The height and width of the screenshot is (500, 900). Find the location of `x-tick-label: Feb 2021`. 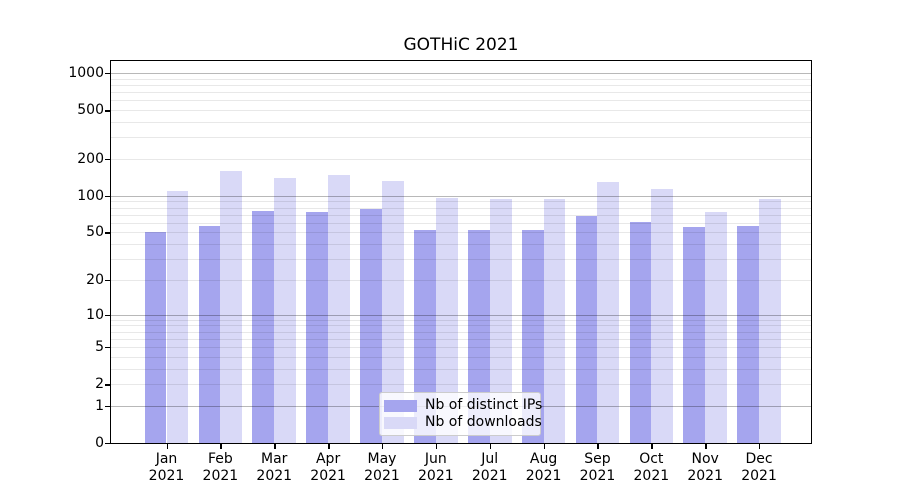

x-tick-label: Feb 2021 is located at coordinates (220, 467).